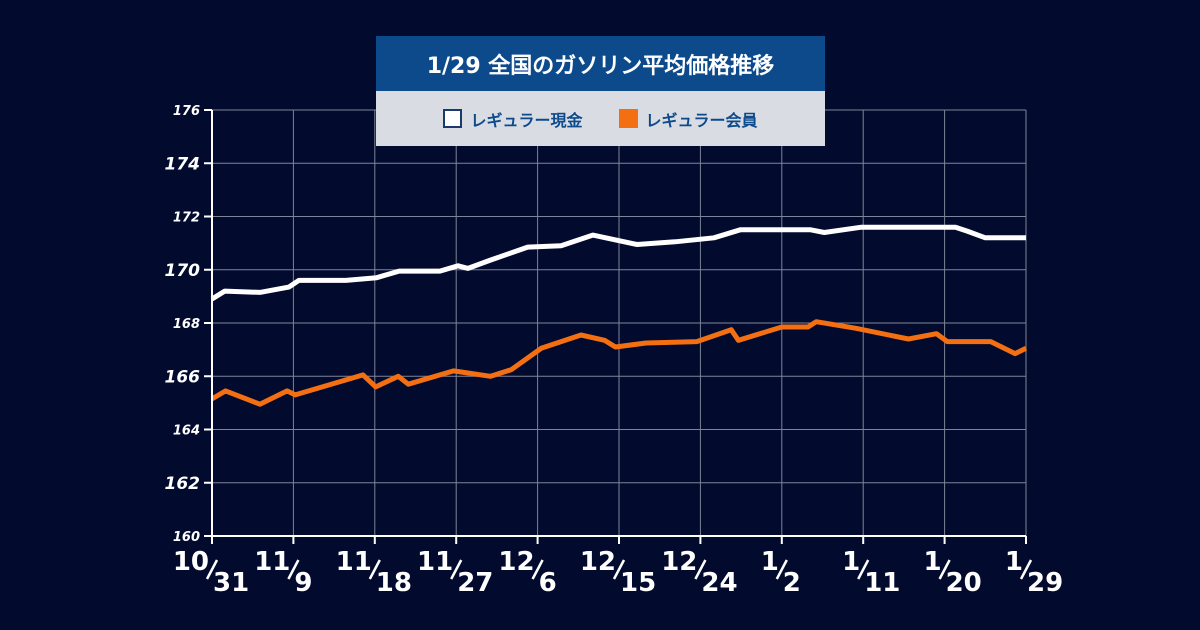 This screenshot has height=630, width=1200. What do you see at coordinates (183, 484) in the screenshot?
I see `y-tick-label: 162` at bounding box center [183, 484].